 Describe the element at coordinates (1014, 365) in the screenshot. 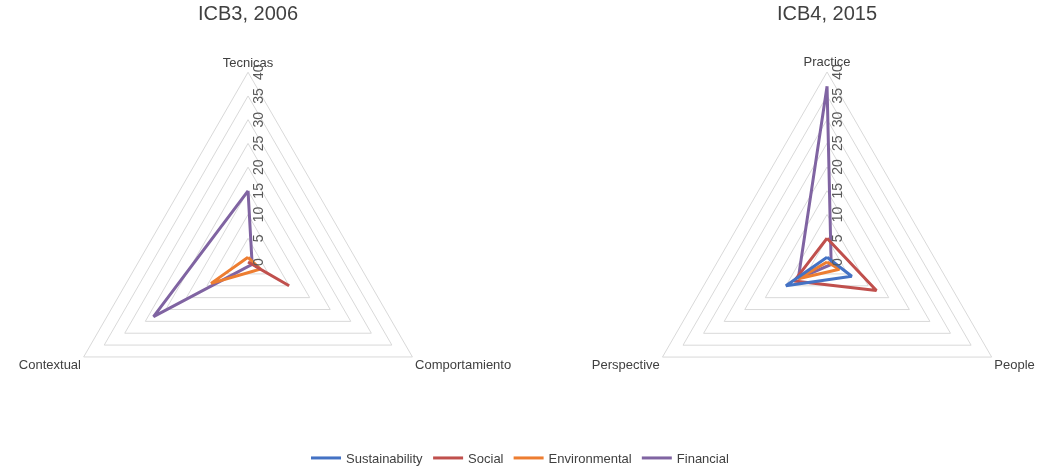

I see `spoke-label: People` at that location.